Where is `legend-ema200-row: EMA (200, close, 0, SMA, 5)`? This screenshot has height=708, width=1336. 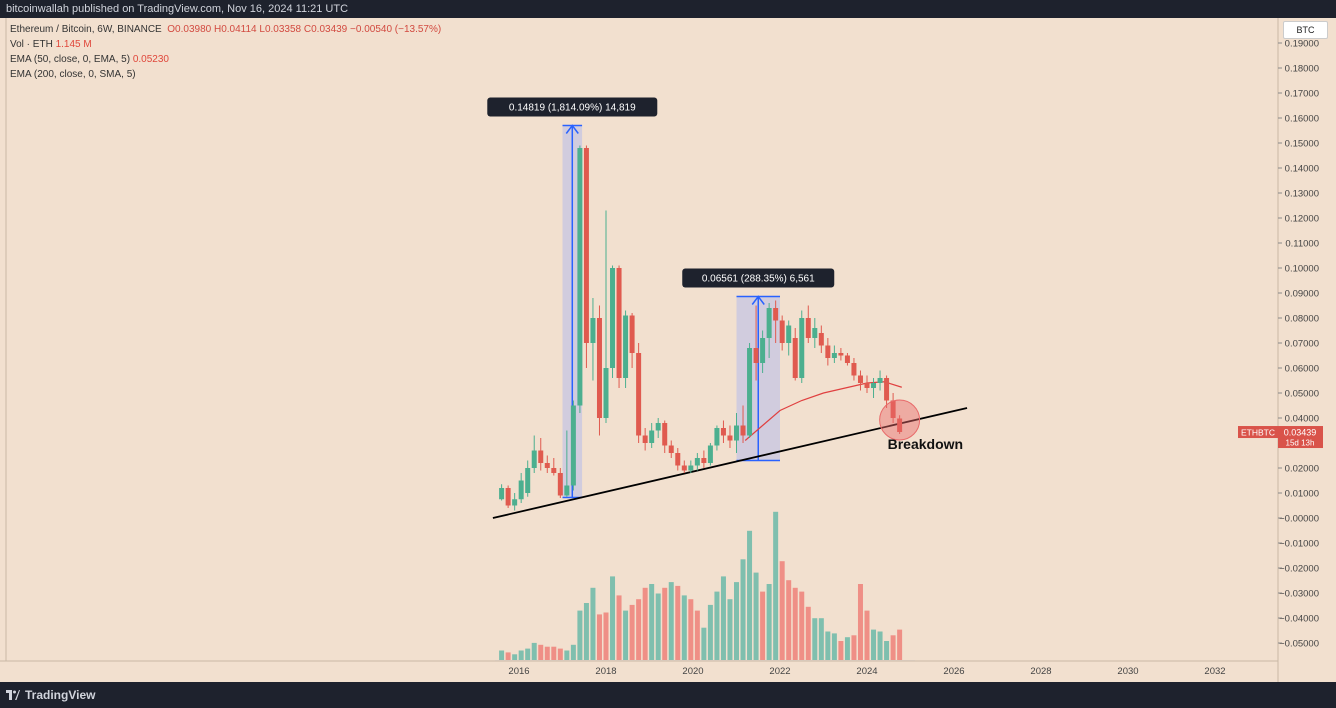
legend-ema200-row: EMA (200, close, 0, SMA, 5) is located at coordinates (225, 74).